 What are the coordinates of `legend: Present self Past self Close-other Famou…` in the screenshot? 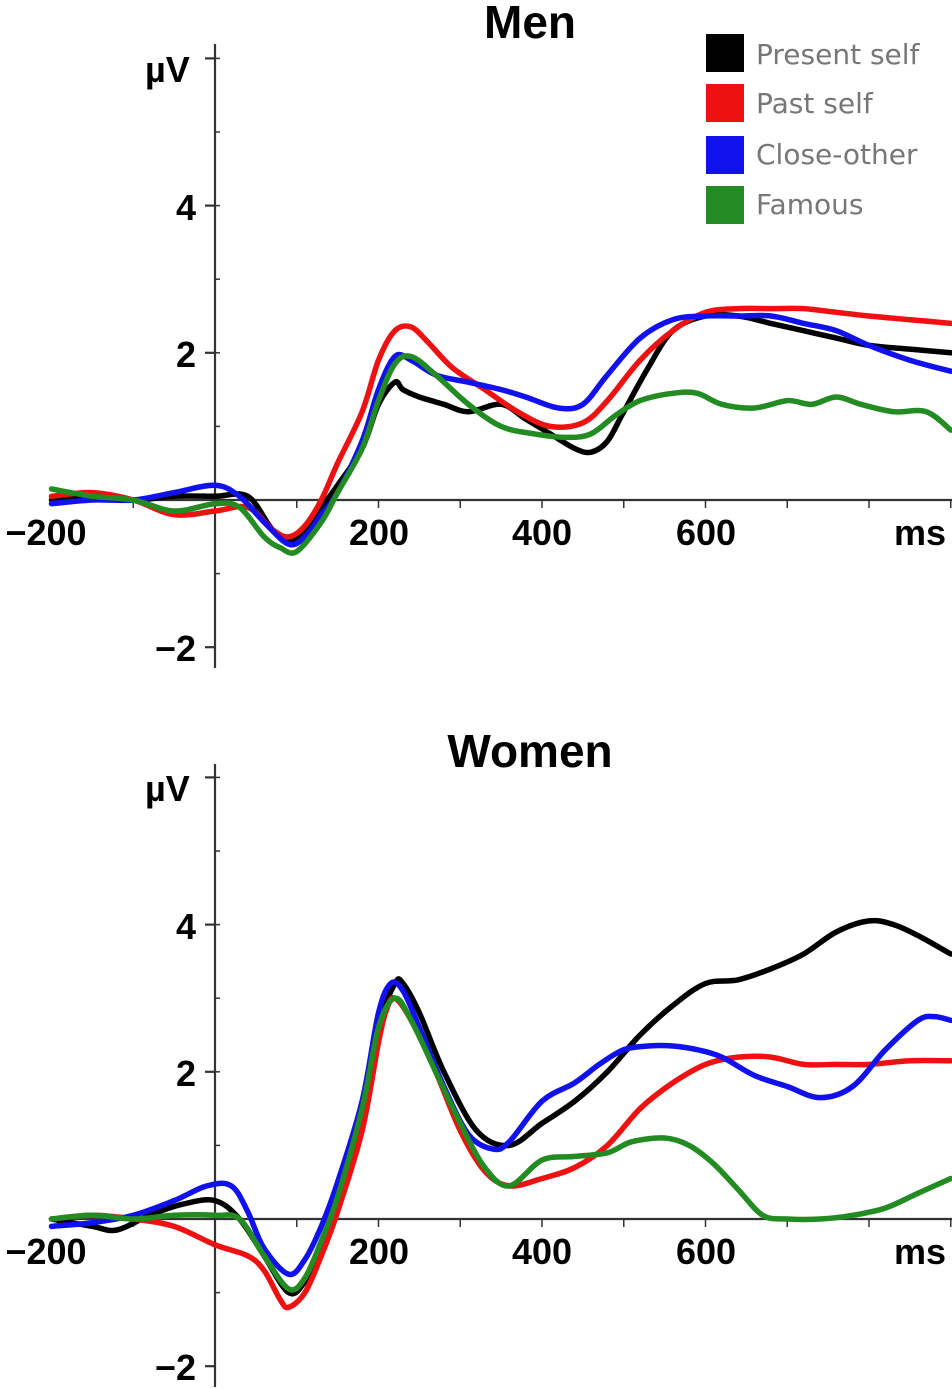 It's located at (813, 129).